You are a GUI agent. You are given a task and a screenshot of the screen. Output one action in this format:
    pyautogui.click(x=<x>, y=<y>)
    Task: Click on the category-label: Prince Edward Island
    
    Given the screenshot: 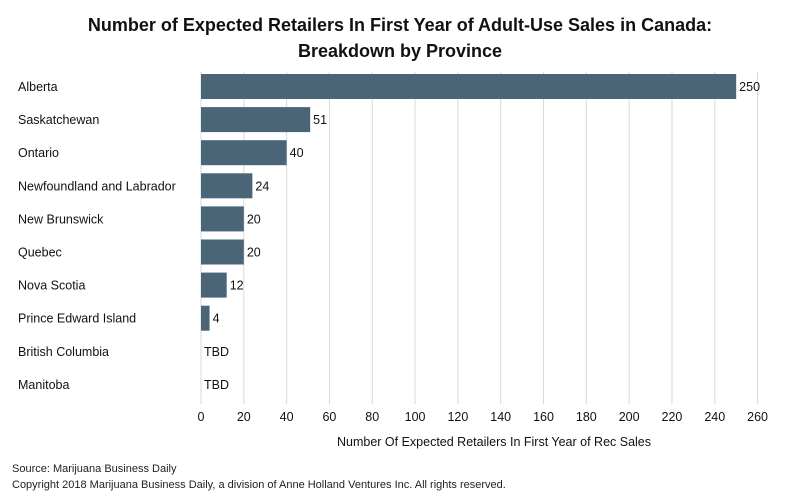 What is the action you would take?
    pyautogui.click(x=77, y=319)
    